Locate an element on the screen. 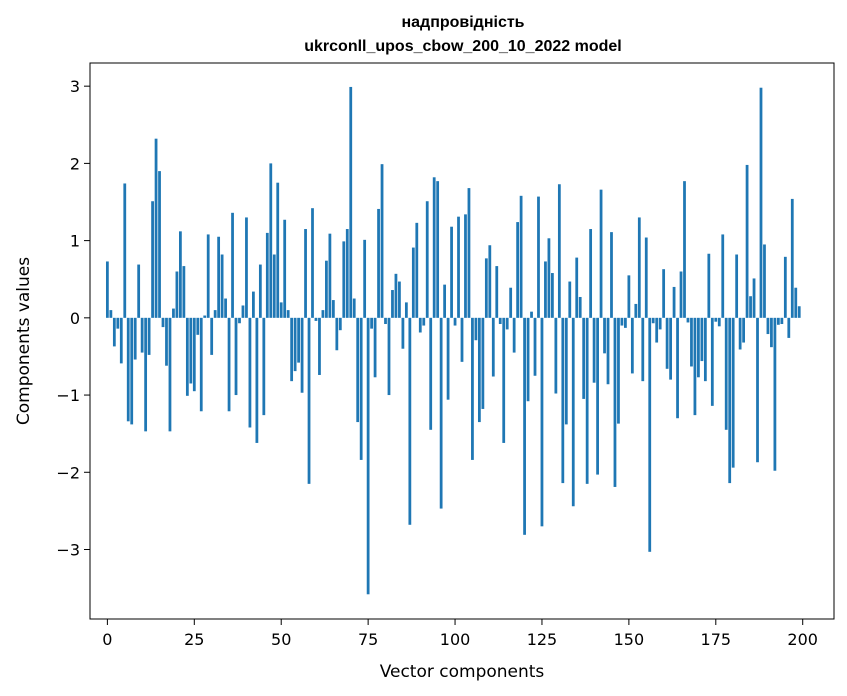  x-tick-label: 150 is located at coordinates (629, 639).